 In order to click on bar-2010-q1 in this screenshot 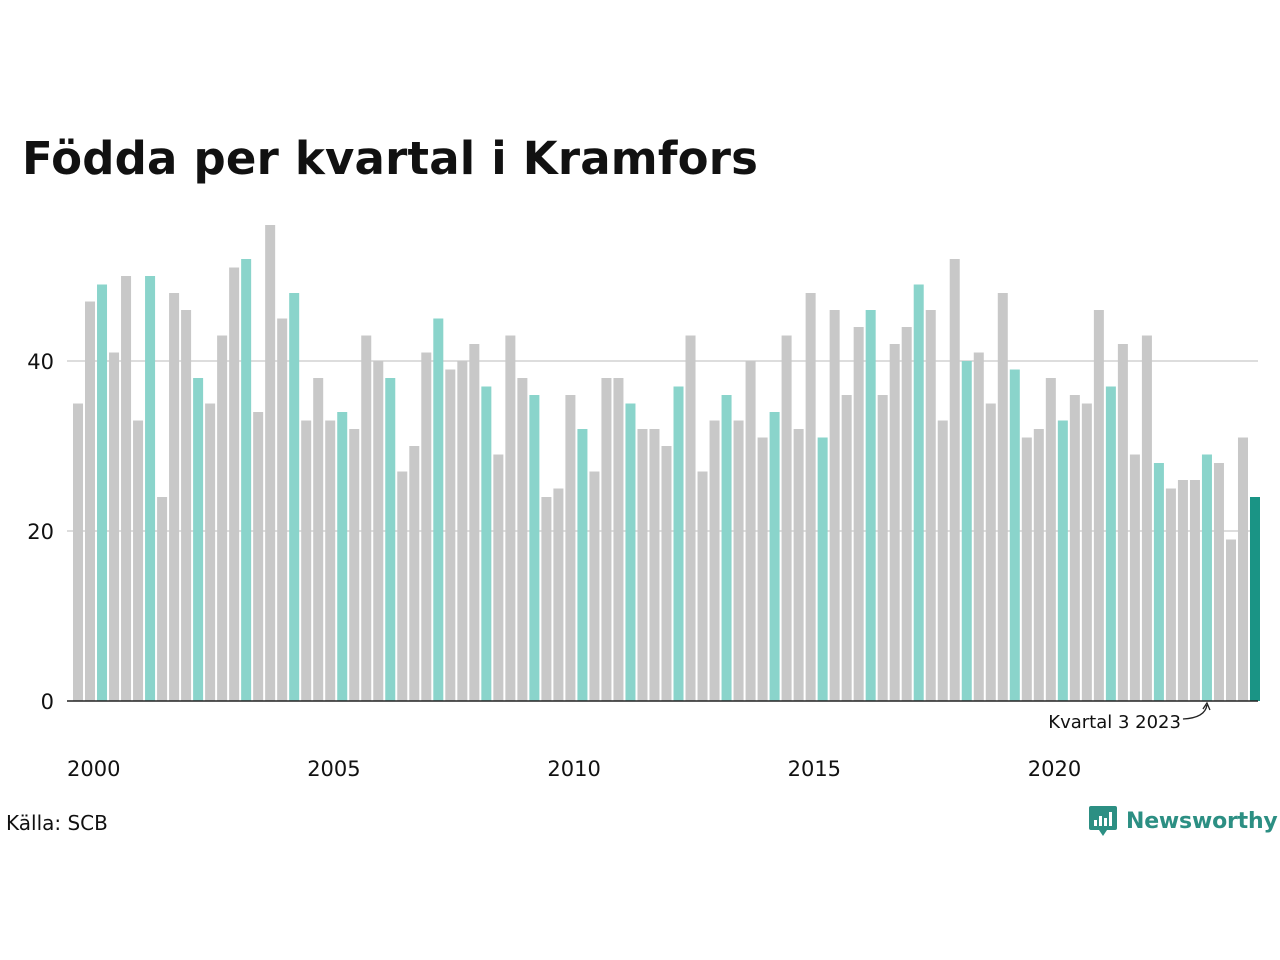, I will do `click(558, 594)`.